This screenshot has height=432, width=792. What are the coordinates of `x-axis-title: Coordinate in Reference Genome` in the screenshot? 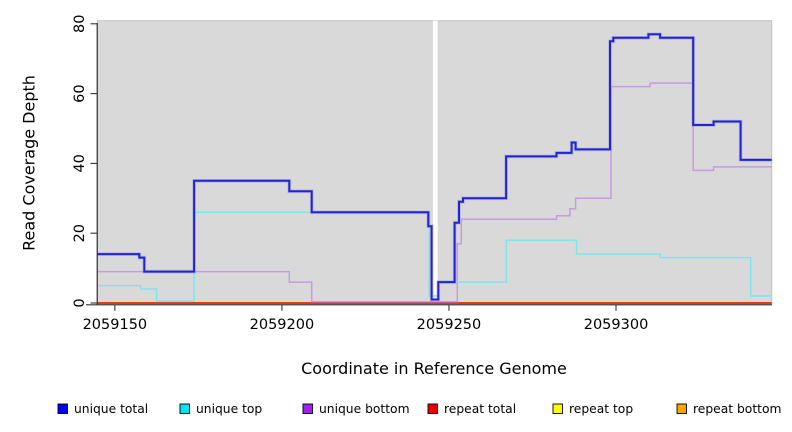 It's located at (434, 368).